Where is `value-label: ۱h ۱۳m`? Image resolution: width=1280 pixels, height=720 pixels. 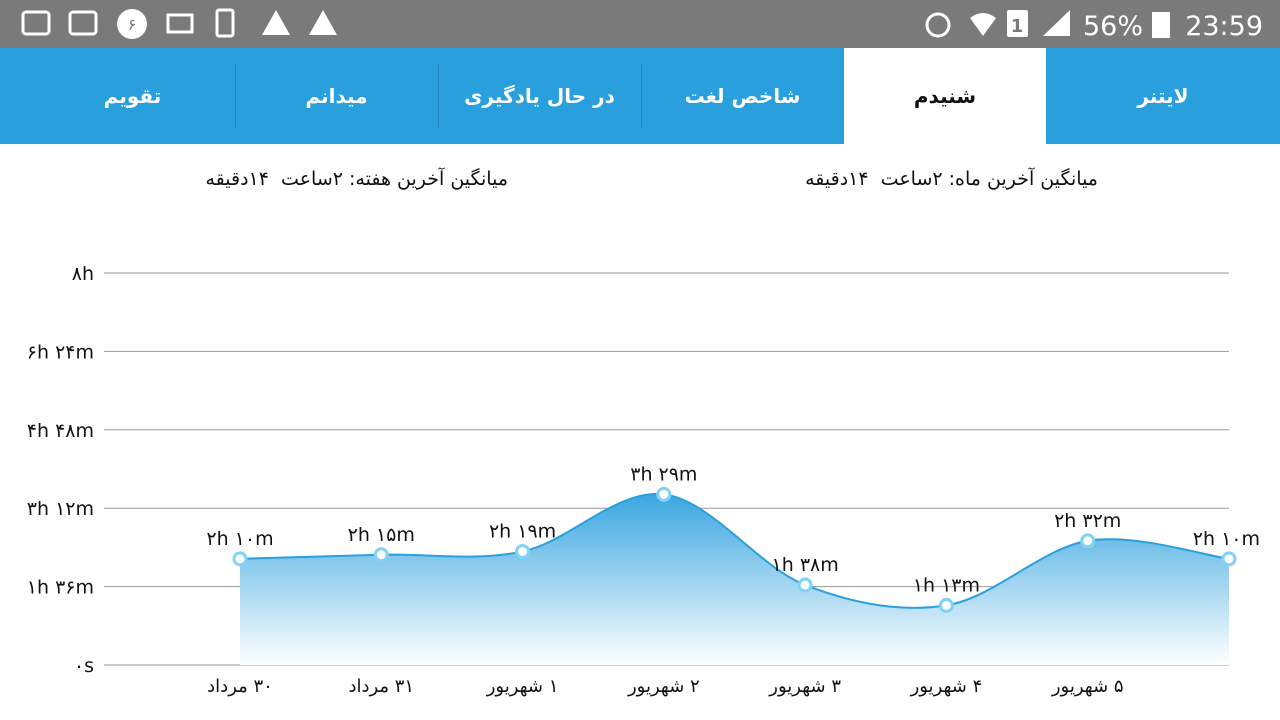
value-label: ۱h ۱۳m is located at coordinates (946, 585).